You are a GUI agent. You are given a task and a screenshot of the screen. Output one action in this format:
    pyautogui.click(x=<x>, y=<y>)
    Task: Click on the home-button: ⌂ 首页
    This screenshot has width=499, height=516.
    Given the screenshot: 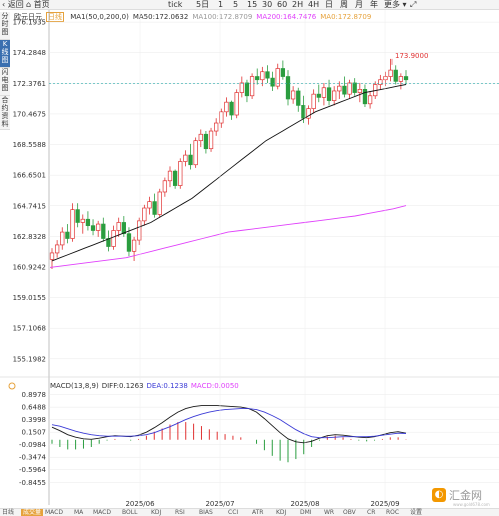 What is the action you would take?
    pyautogui.click(x=38, y=4)
    